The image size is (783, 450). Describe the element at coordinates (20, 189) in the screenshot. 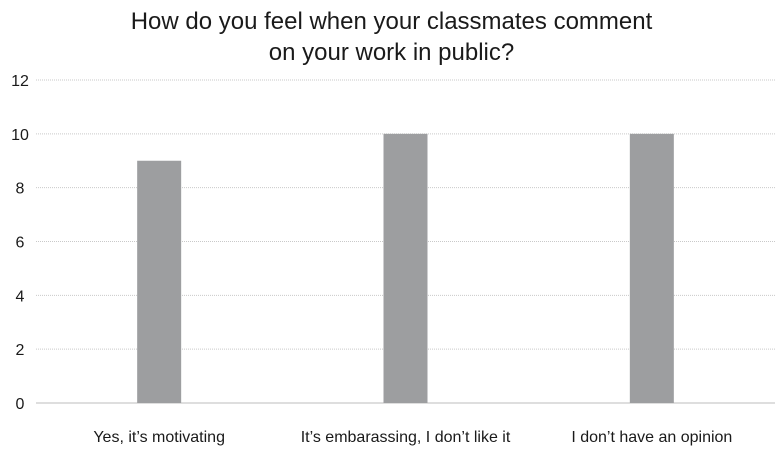

I see `y-tick-label: 8` at that location.